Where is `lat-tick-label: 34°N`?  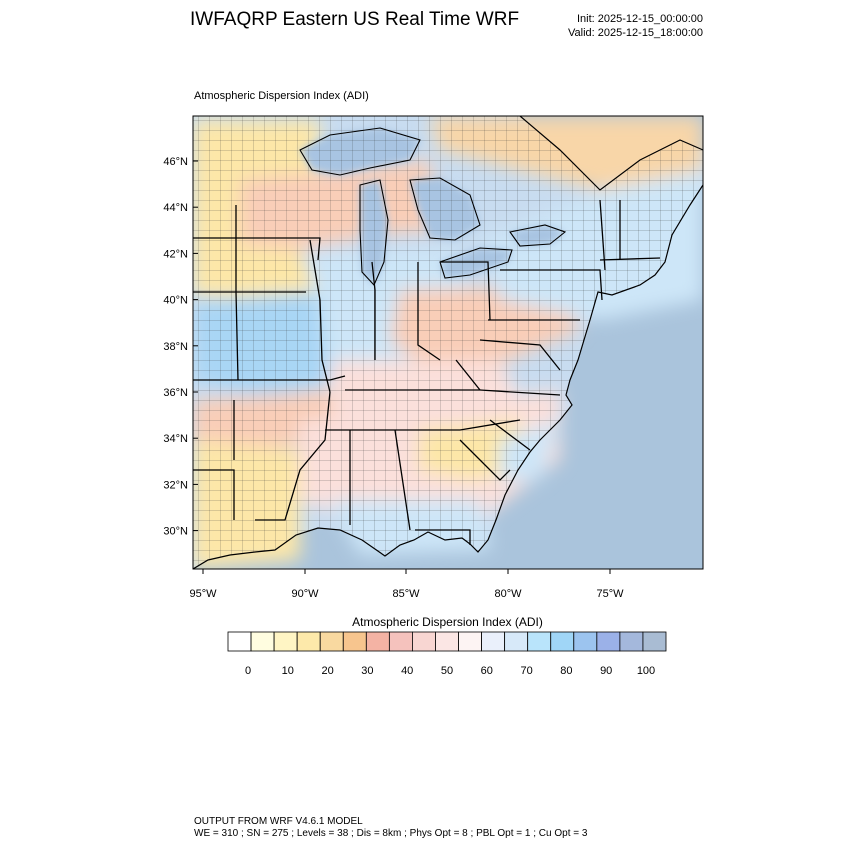
lat-tick-label: 34°N is located at coordinates (175, 439).